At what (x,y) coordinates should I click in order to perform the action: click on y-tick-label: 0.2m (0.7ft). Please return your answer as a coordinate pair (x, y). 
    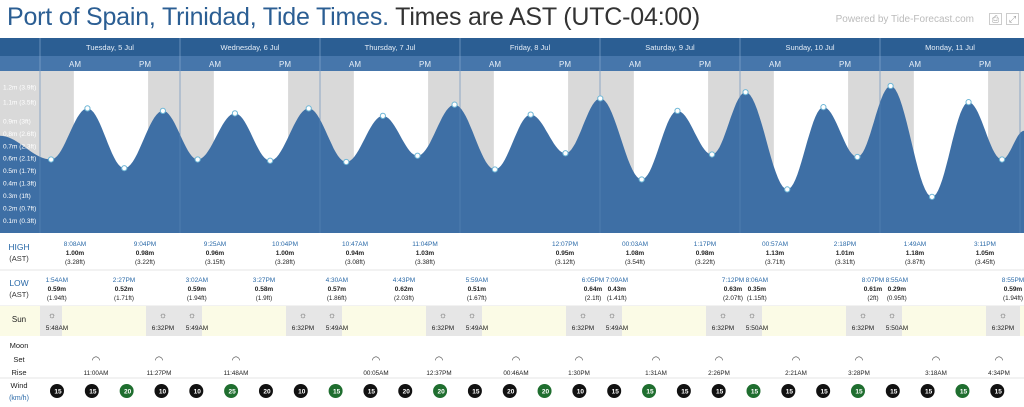
    Looking at the image, I should click on (19, 209).